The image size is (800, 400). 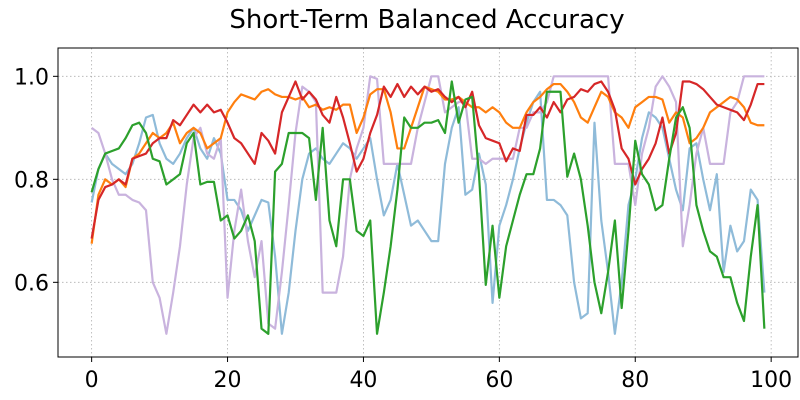 I want to click on x-tick-label: 20, so click(x=228, y=380).